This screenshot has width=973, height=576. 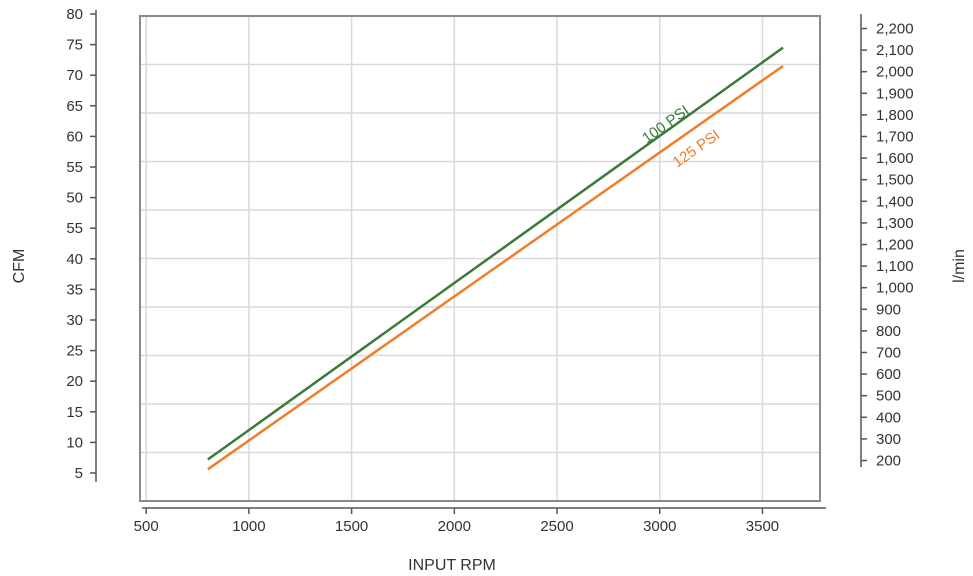 I want to click on y2-tick-label: 1,900, so click(x=895, y=93).